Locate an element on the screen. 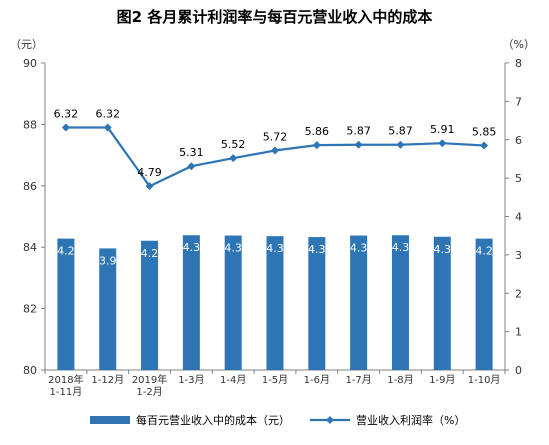 This screenshot has height=445, width=549. x-tick-label: 1-8月 is located at coordinates (400, 380).